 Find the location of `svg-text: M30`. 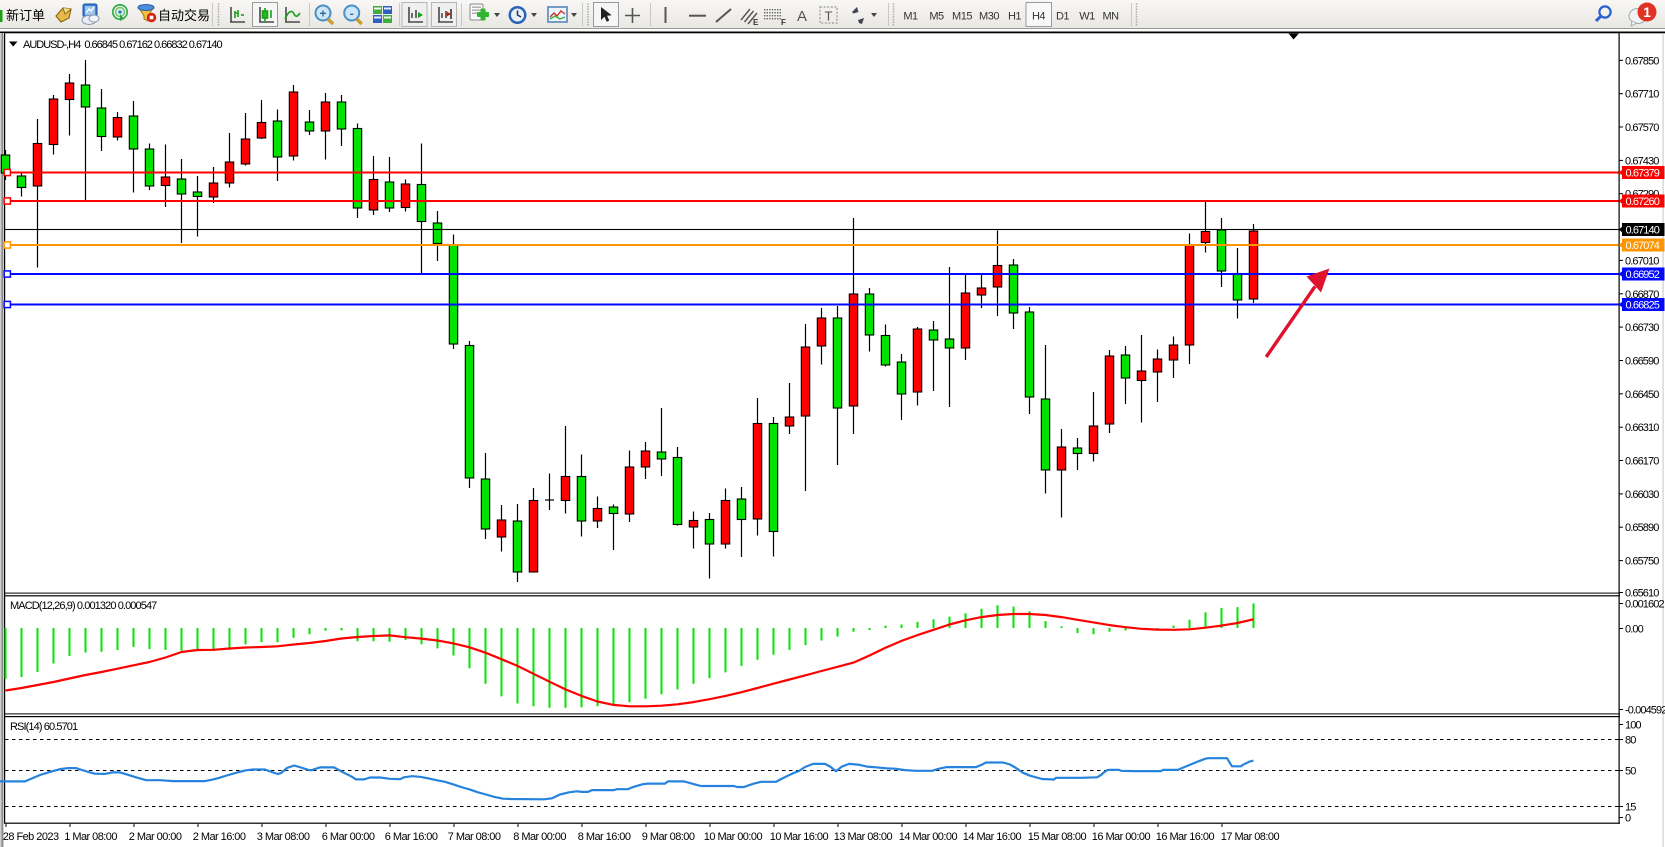

svg-text: M30 is located at coordinates (989, 17).